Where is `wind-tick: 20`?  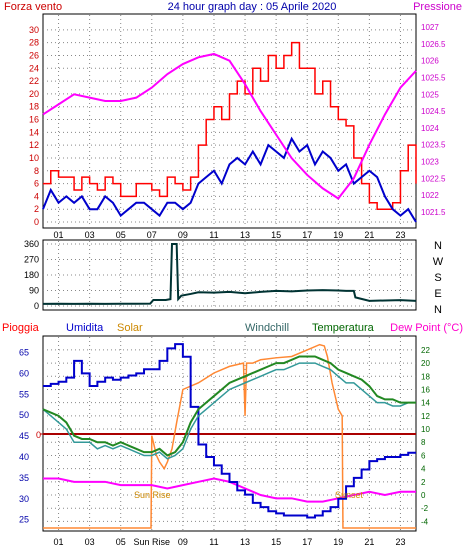
wind-tick: 20 is located at coordinates (34, 94).